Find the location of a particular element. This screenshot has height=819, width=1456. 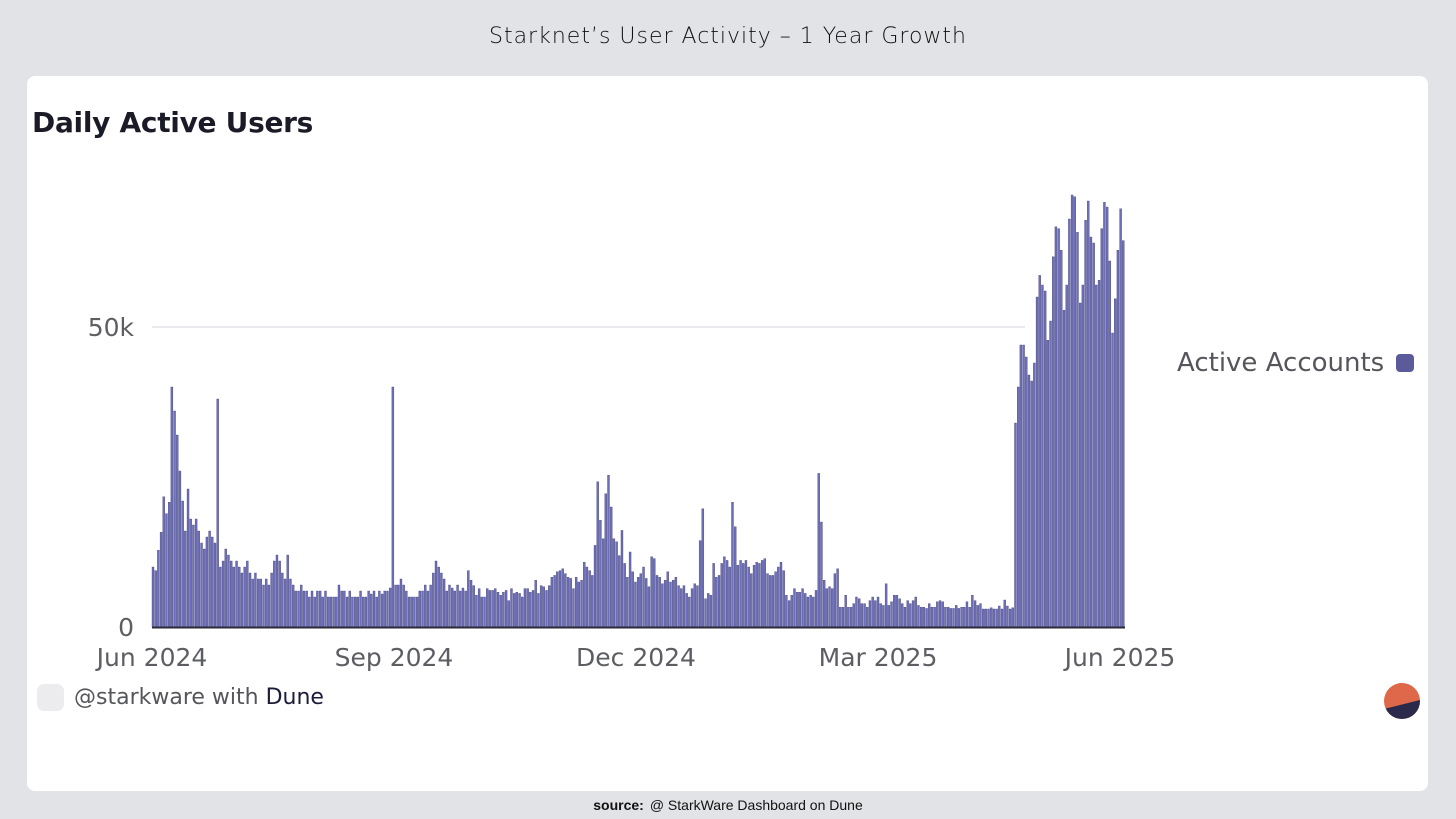

credit: @starkware with Dune is located at coordinates (180, 697).